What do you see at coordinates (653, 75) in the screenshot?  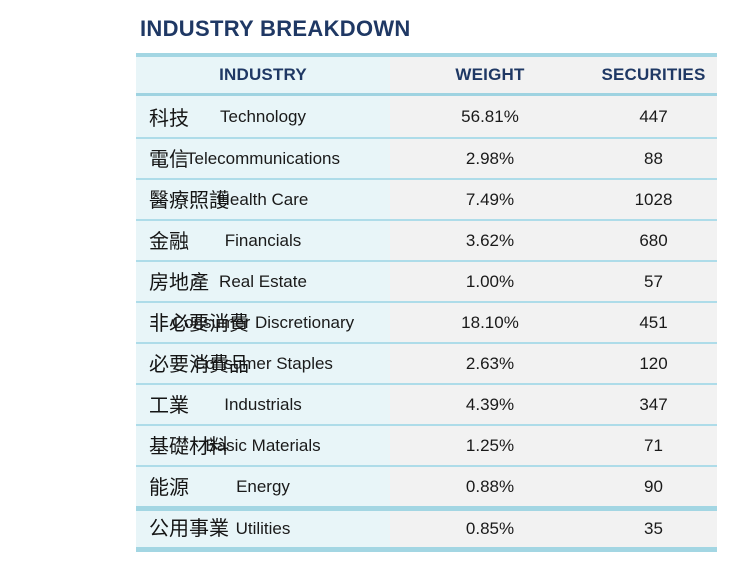 I see `column-header-securities: SECURITIES` at bounding box center [653, 75].